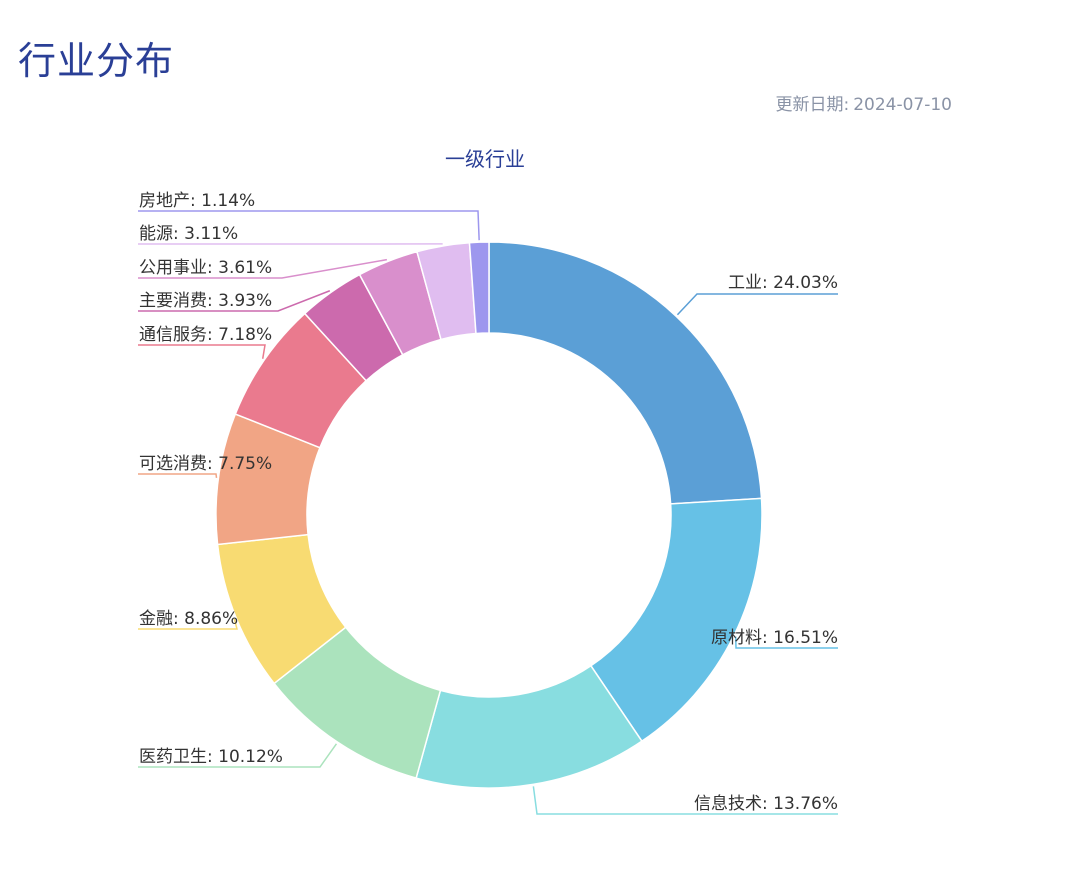  Describe the element at coordinates (211, 757) in the screenshot. I see `slice-label: 医药卫生: 10.12%` at that location.